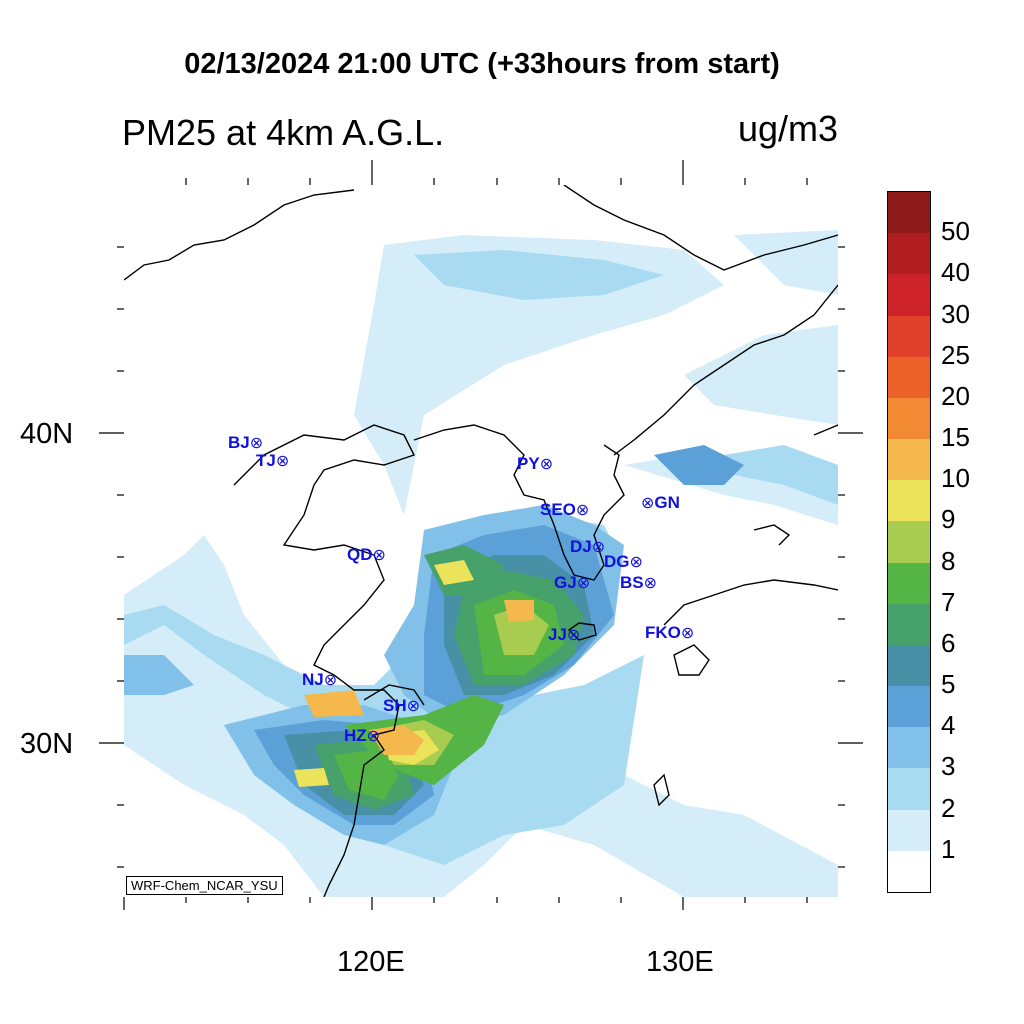 Image resolution: width=1024 pixels, height=1024 pixels. What do you see at coordinates (948, 560) in the screenshot?
I see `colorbar-label: 8` at bounding box center [948, 560].